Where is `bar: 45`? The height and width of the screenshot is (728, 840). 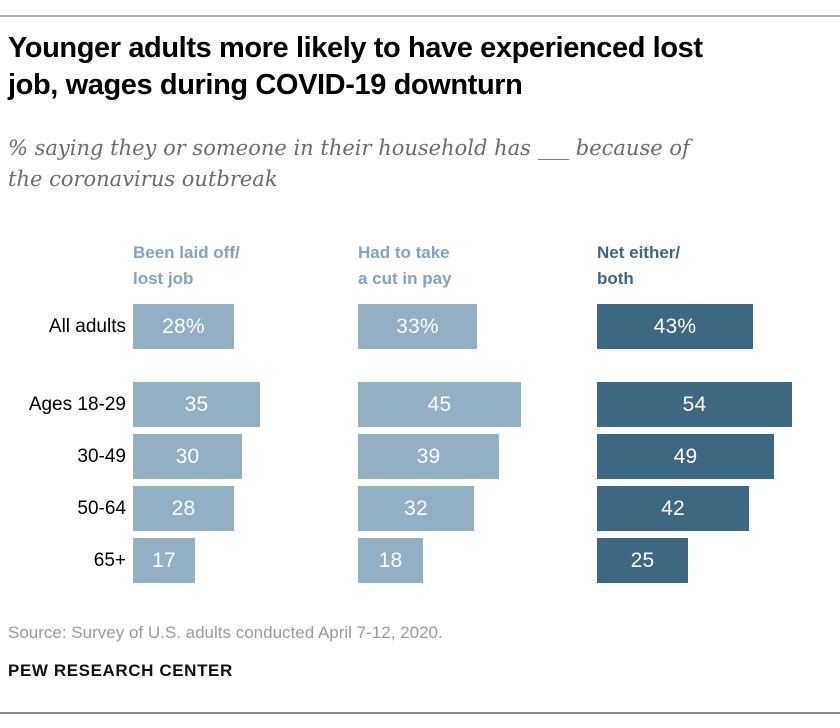
bar: 45 is located at coordinates (439, 404).